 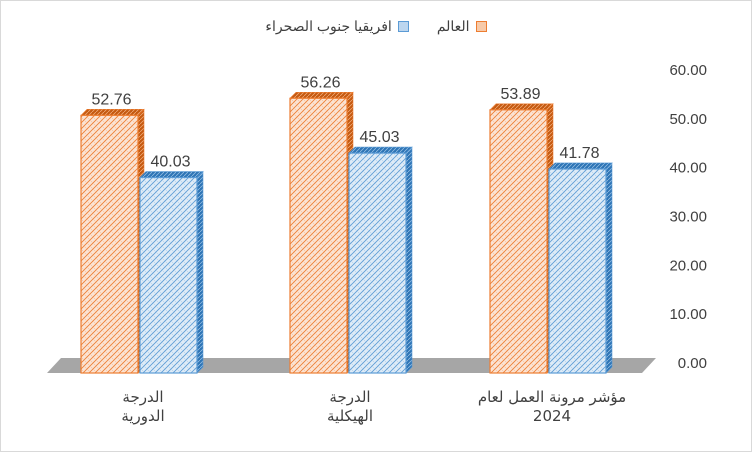 I want to click on data-label: 41.78, so click(x=579, y=153).